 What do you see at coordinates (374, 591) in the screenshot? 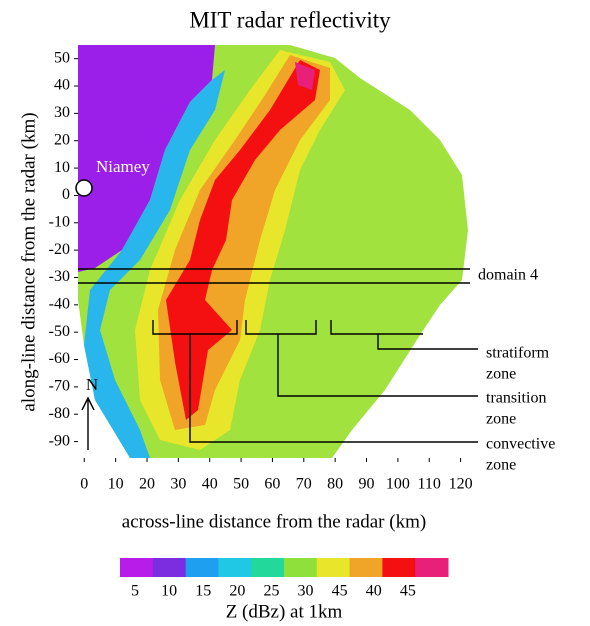
I see `colorbar-tick-label: 40` at bounding box center [374, 591].